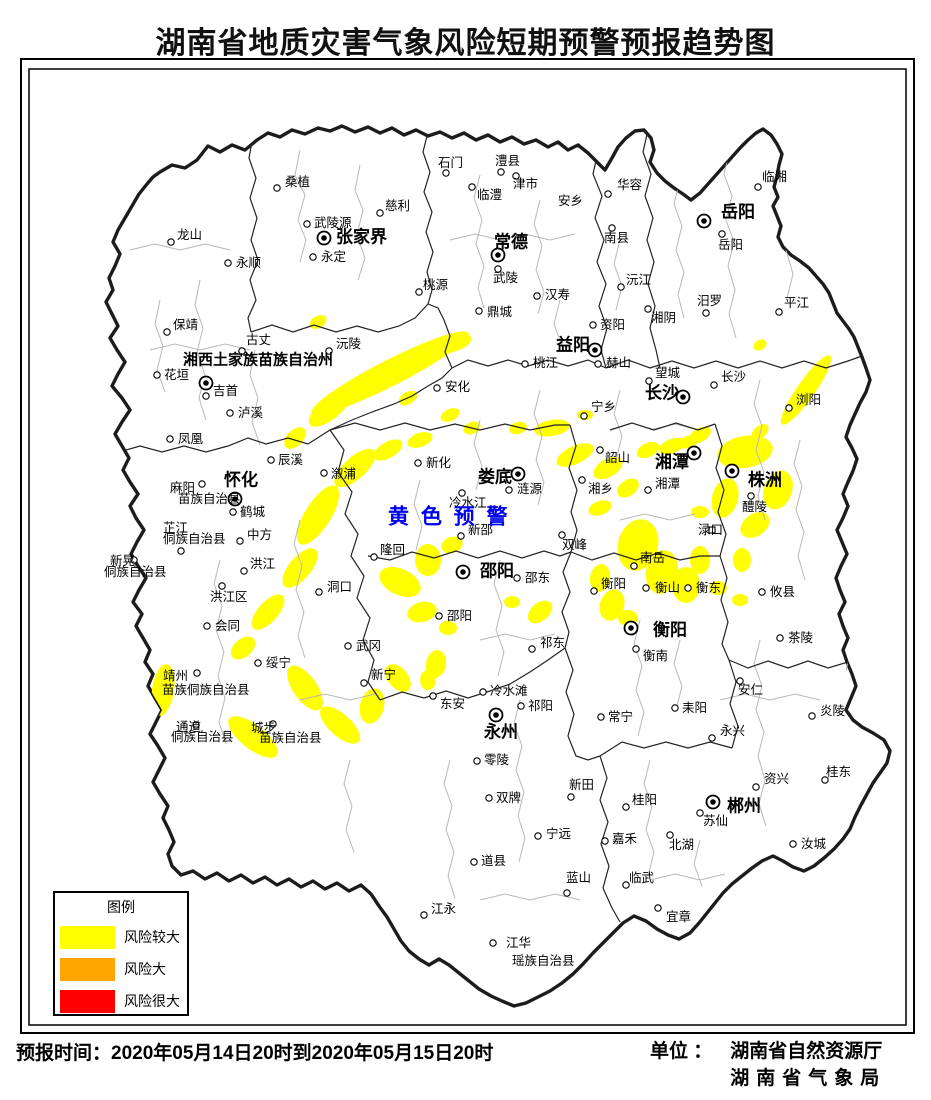  Describe the element at coordinates (194, 539) in the screenshot. I see `county-label: 侗族自治县` at that location.